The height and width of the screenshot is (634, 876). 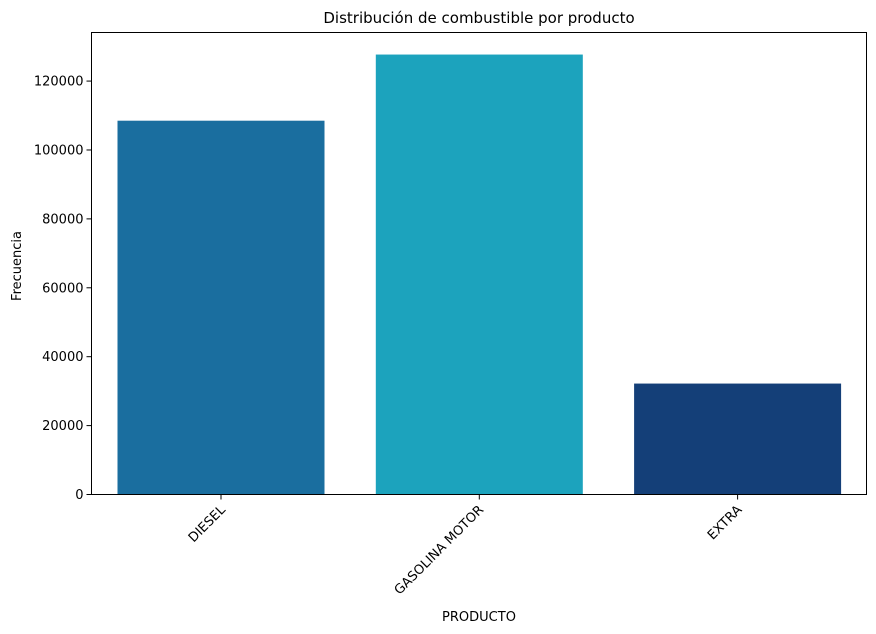 I want to click on y-tick-label-5: 100000, so click(x=59, y=150).